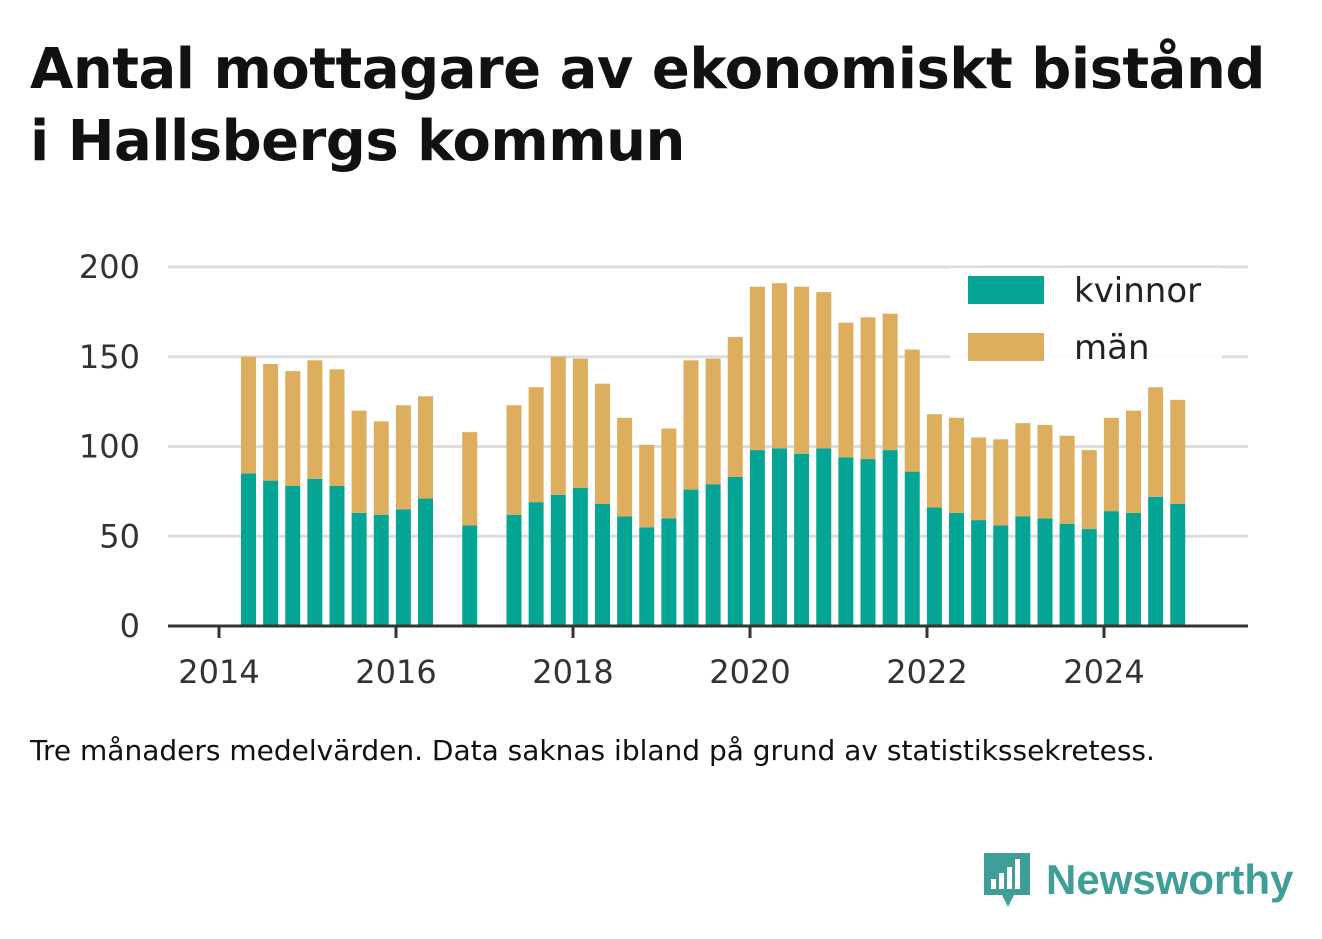  What do you see at coordinates (1137, 291) in the screenshot?
I see `legend-label-kvinnor: kvinnor` at bounding box center [1137, 291].